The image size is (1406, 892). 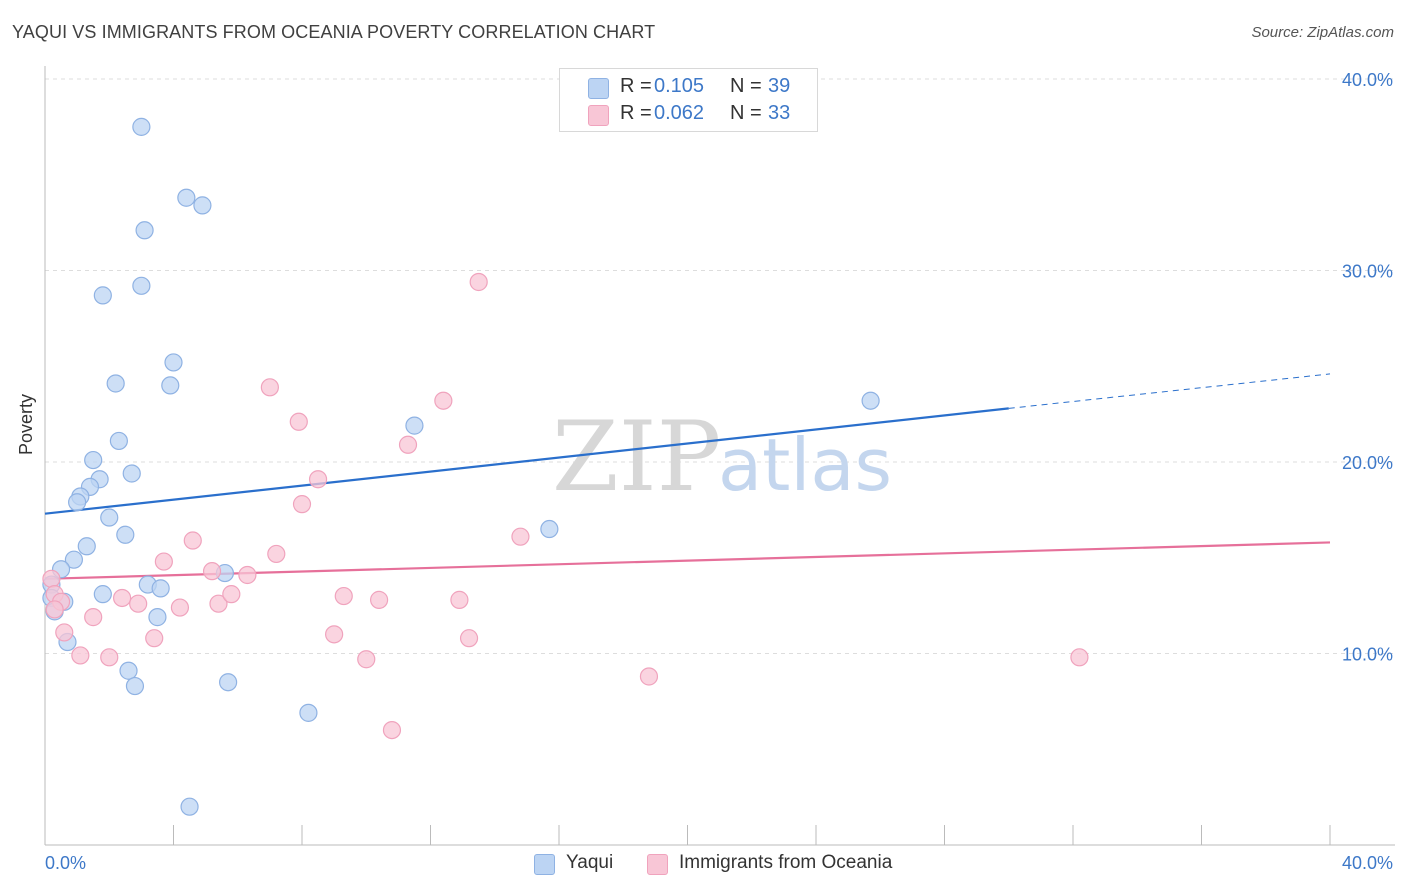 What do you see at coordinates (786, 862) in the screenshot?
I see `oceania-legend-label: Immigrants from Oceania` at bounding box center [786, 862].